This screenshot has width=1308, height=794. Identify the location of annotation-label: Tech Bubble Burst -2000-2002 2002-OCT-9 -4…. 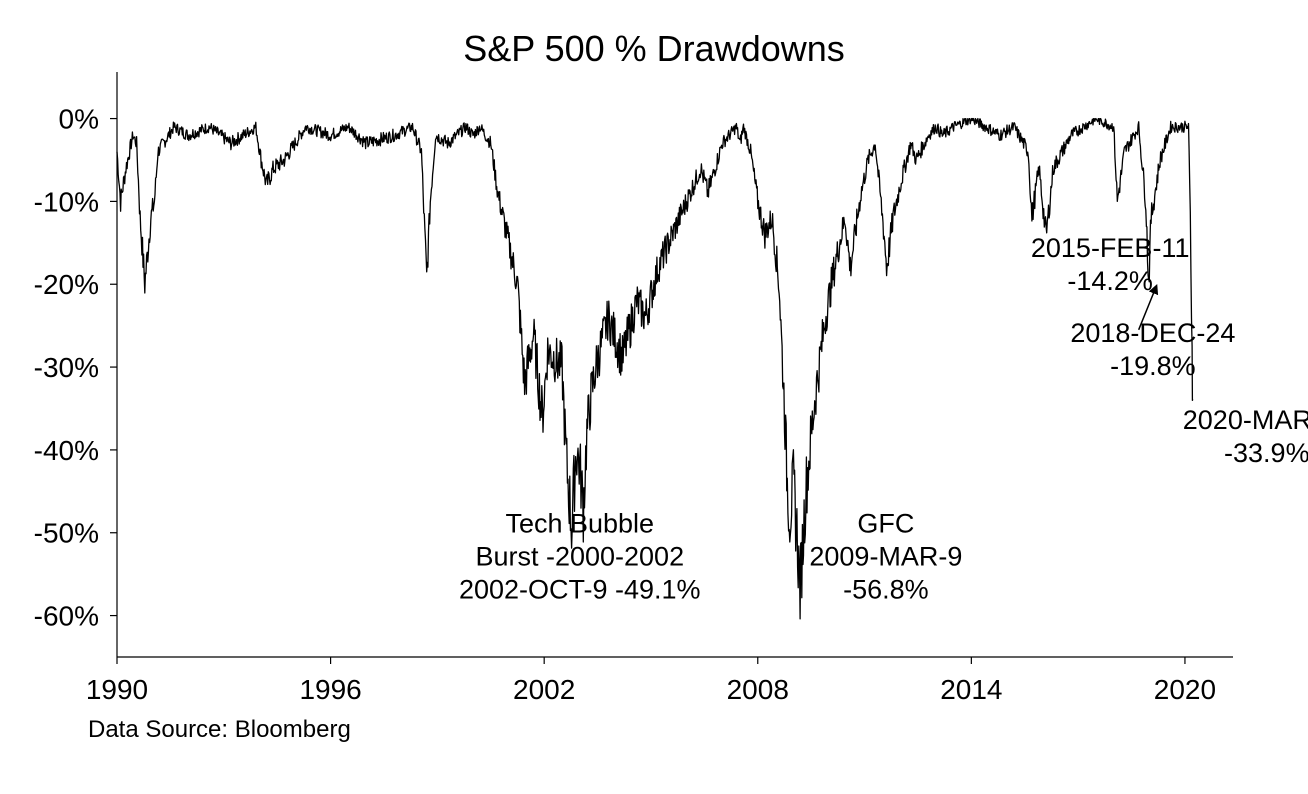
(580, 557).